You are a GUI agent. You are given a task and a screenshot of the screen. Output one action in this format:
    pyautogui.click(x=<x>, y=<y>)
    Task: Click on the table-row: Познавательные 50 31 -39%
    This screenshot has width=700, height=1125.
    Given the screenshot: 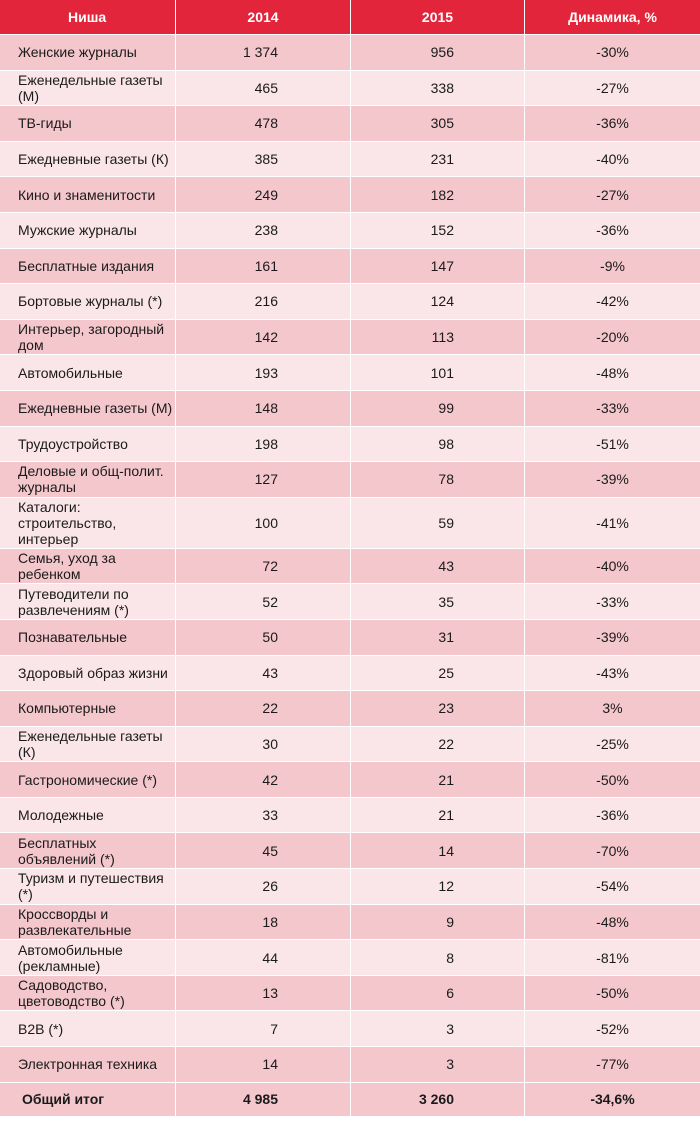 What is the action you would take?
    pyautogui.click(x=350, y=637)
    